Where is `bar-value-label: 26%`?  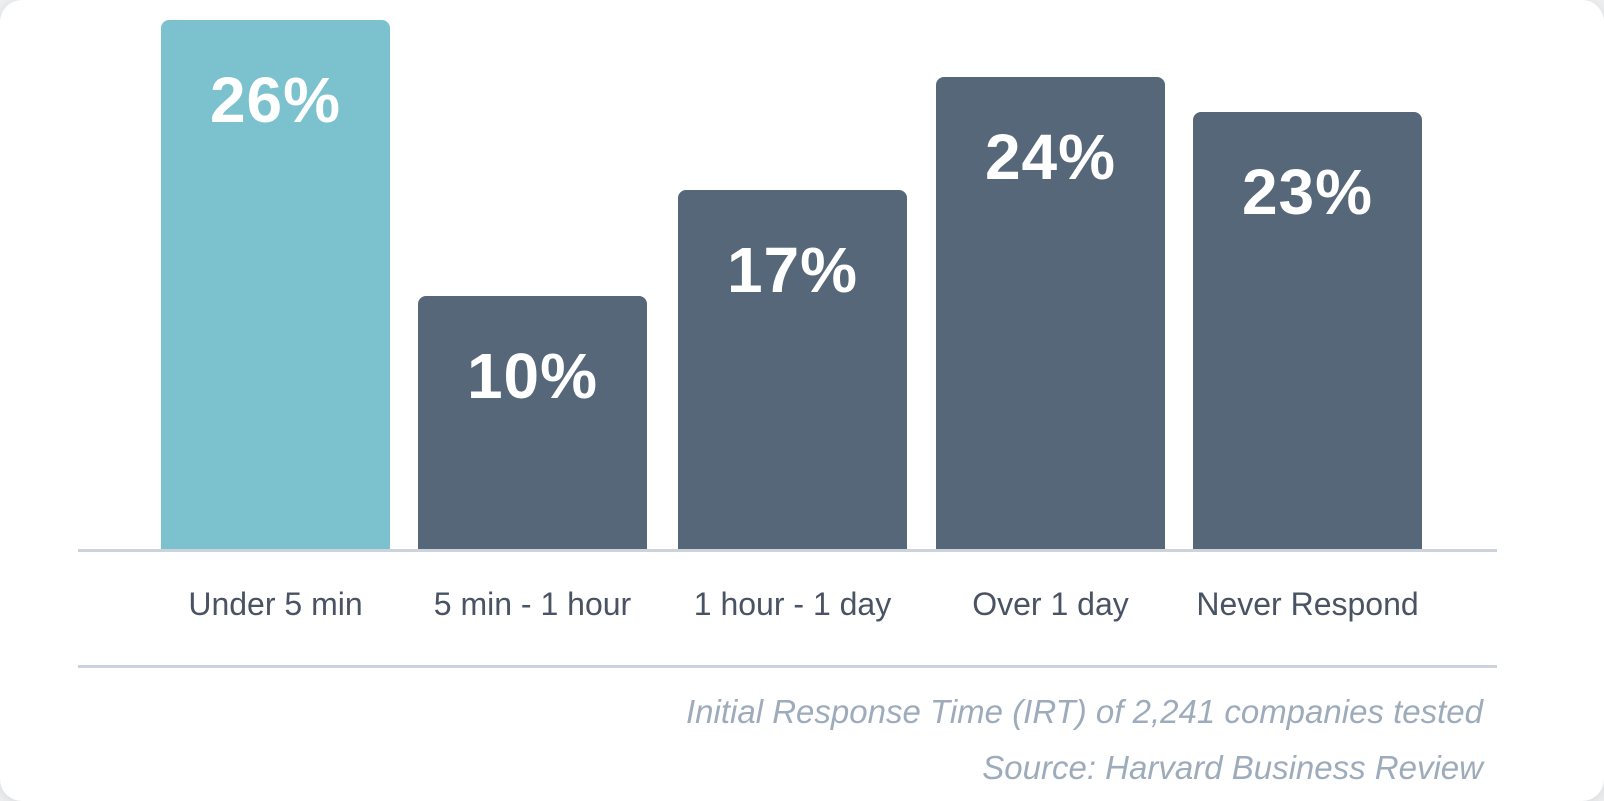 bar-value-label: 26% is located at coordinates (275, 100).